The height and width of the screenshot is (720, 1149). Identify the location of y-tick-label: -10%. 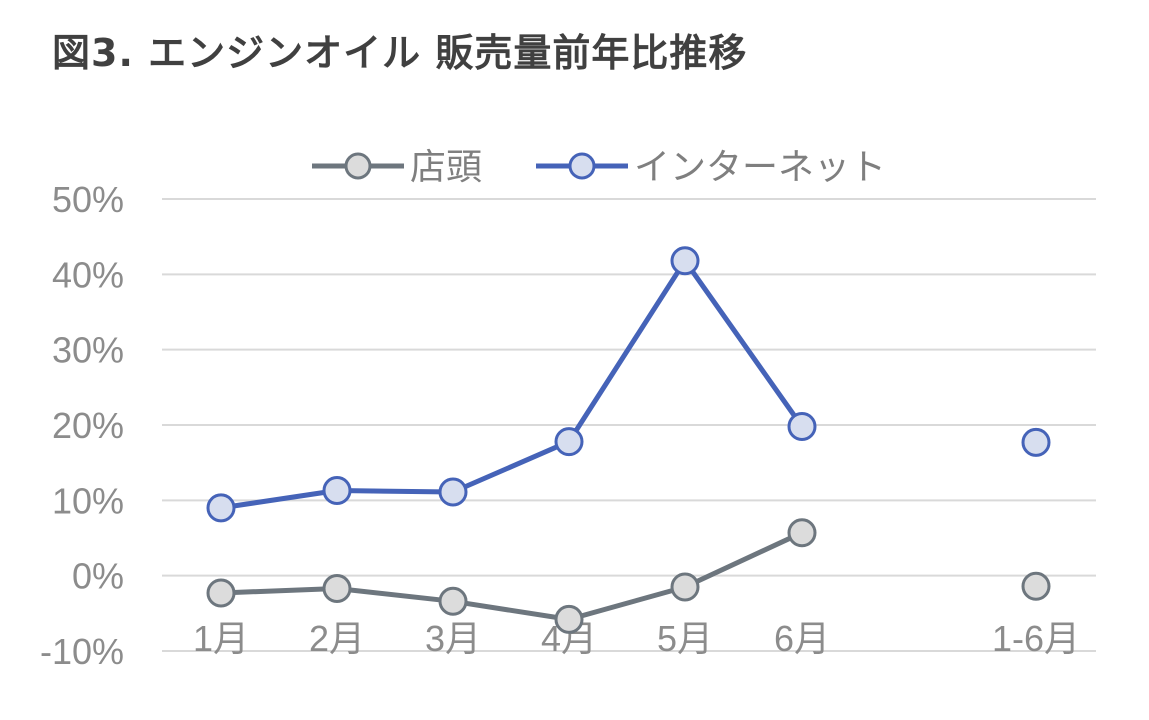
(82, 651).